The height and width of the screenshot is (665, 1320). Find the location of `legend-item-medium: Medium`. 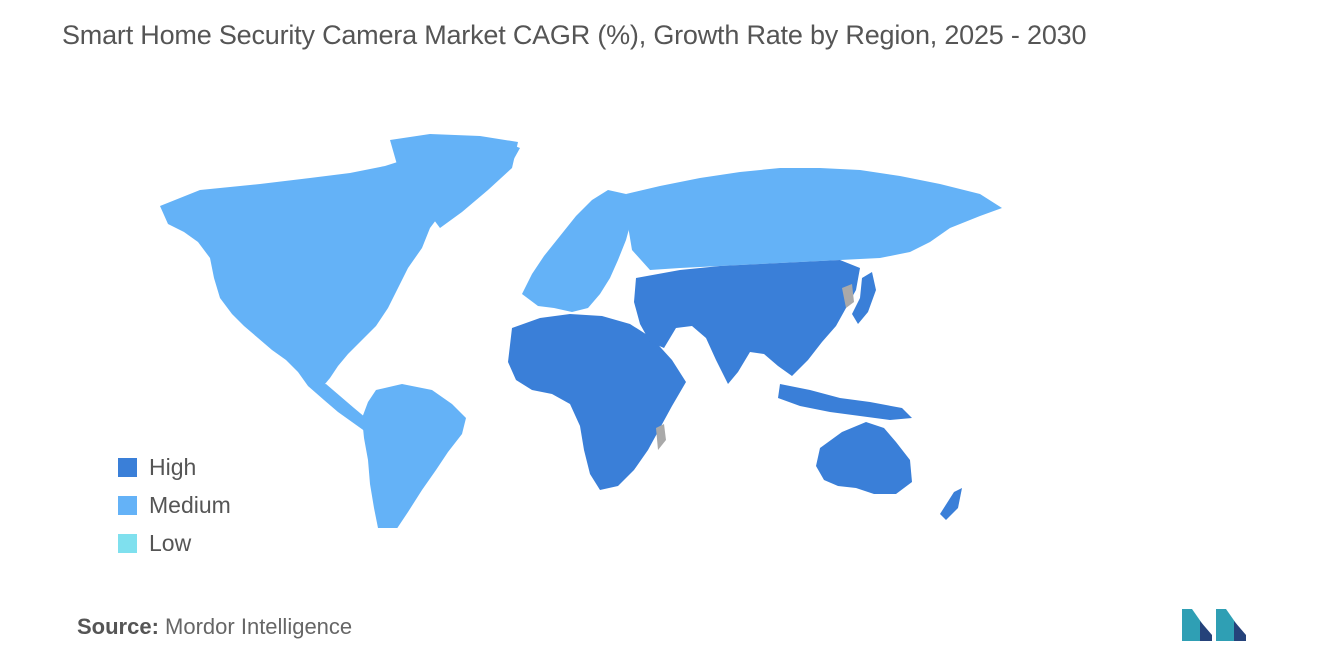

legend-item-medium: Medium is located at coordinates (174, 505).